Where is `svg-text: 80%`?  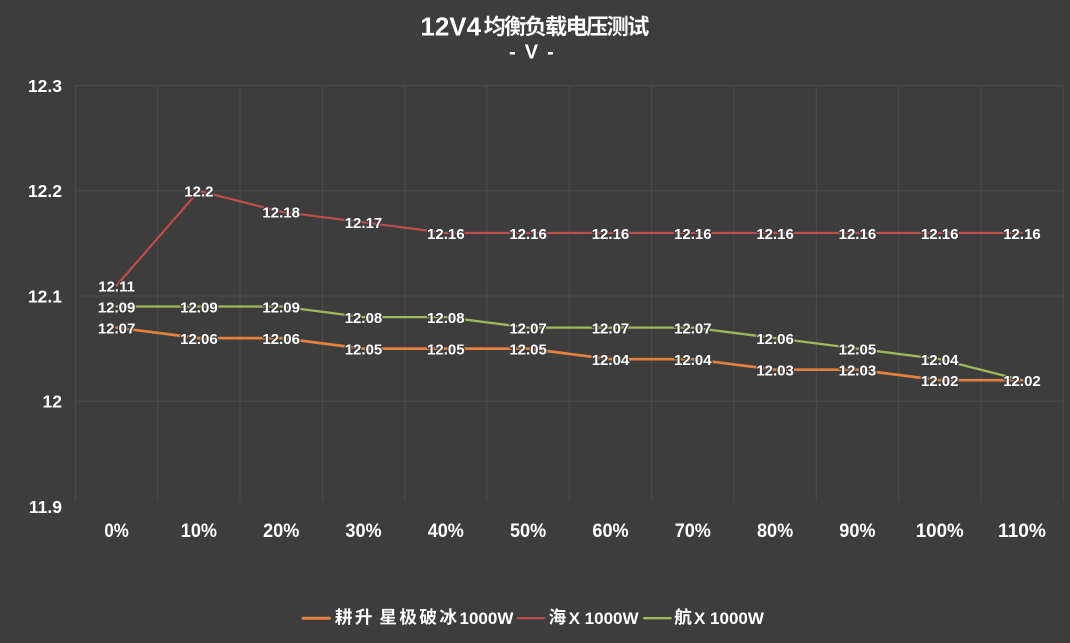 svg-text: 80% is located at coordinates (775, 531).